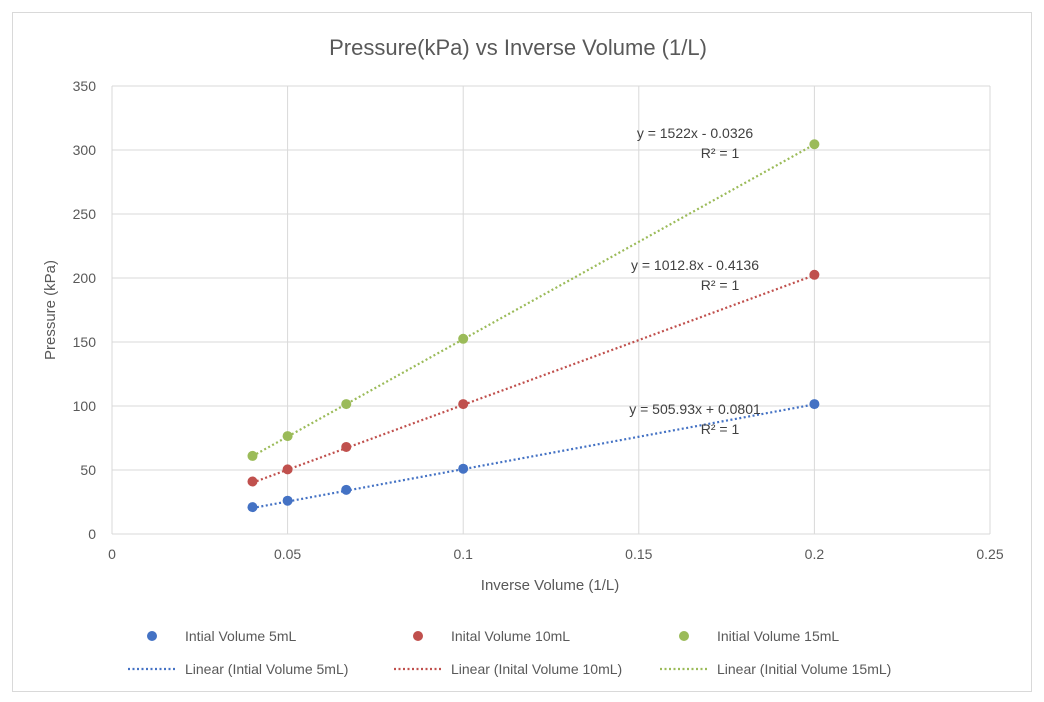  What do you see at coordinates (536, 669) in the screenshot?
I see `legend-label: Linear (Inital Volume 10mL)` at bounding box center [536, 669].